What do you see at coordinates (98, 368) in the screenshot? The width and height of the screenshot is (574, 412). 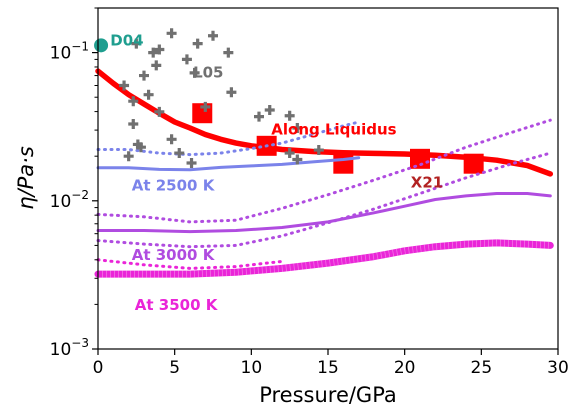 I see `x-tick-label-0: 0` at bounding box center [98, 368].